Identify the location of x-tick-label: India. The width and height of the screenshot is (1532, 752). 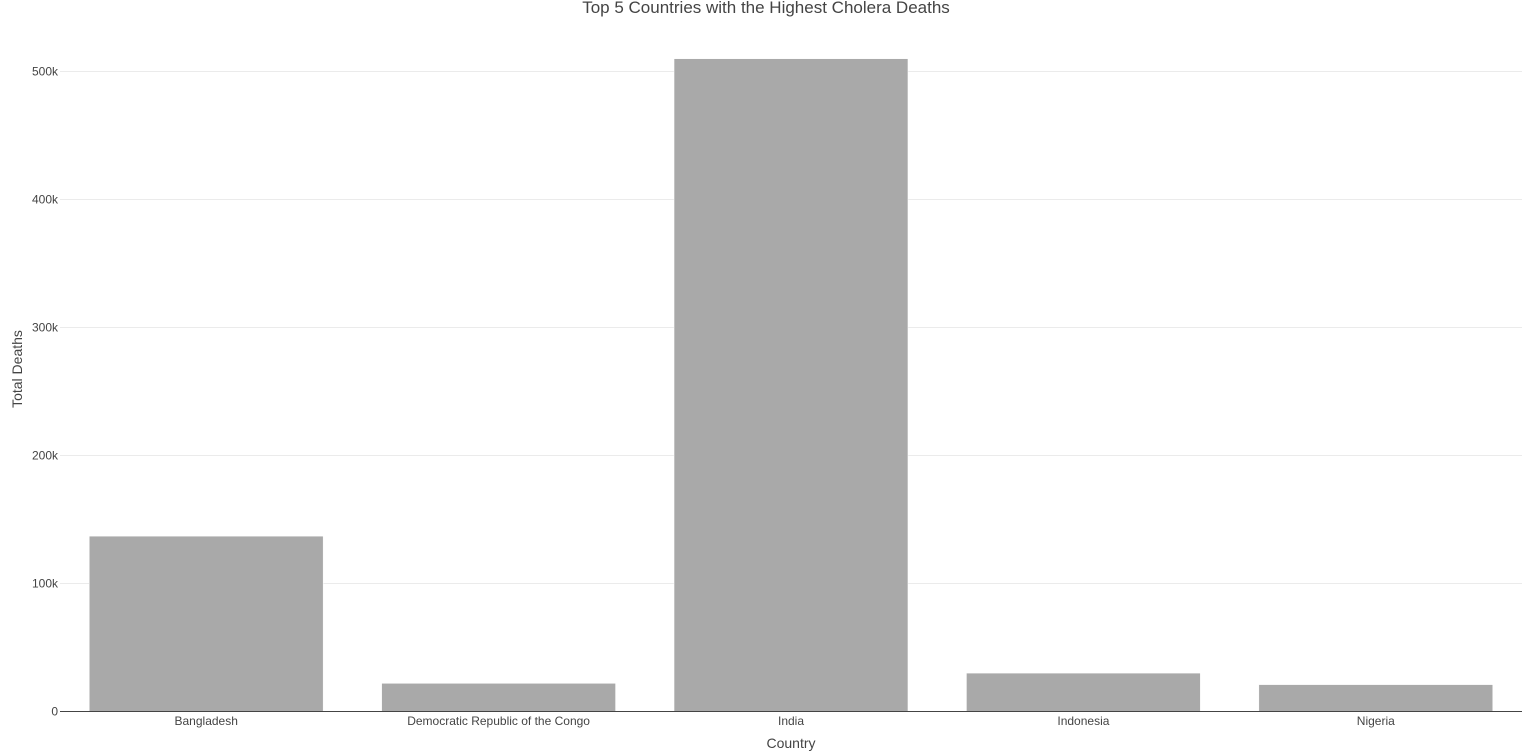
(791, 721).